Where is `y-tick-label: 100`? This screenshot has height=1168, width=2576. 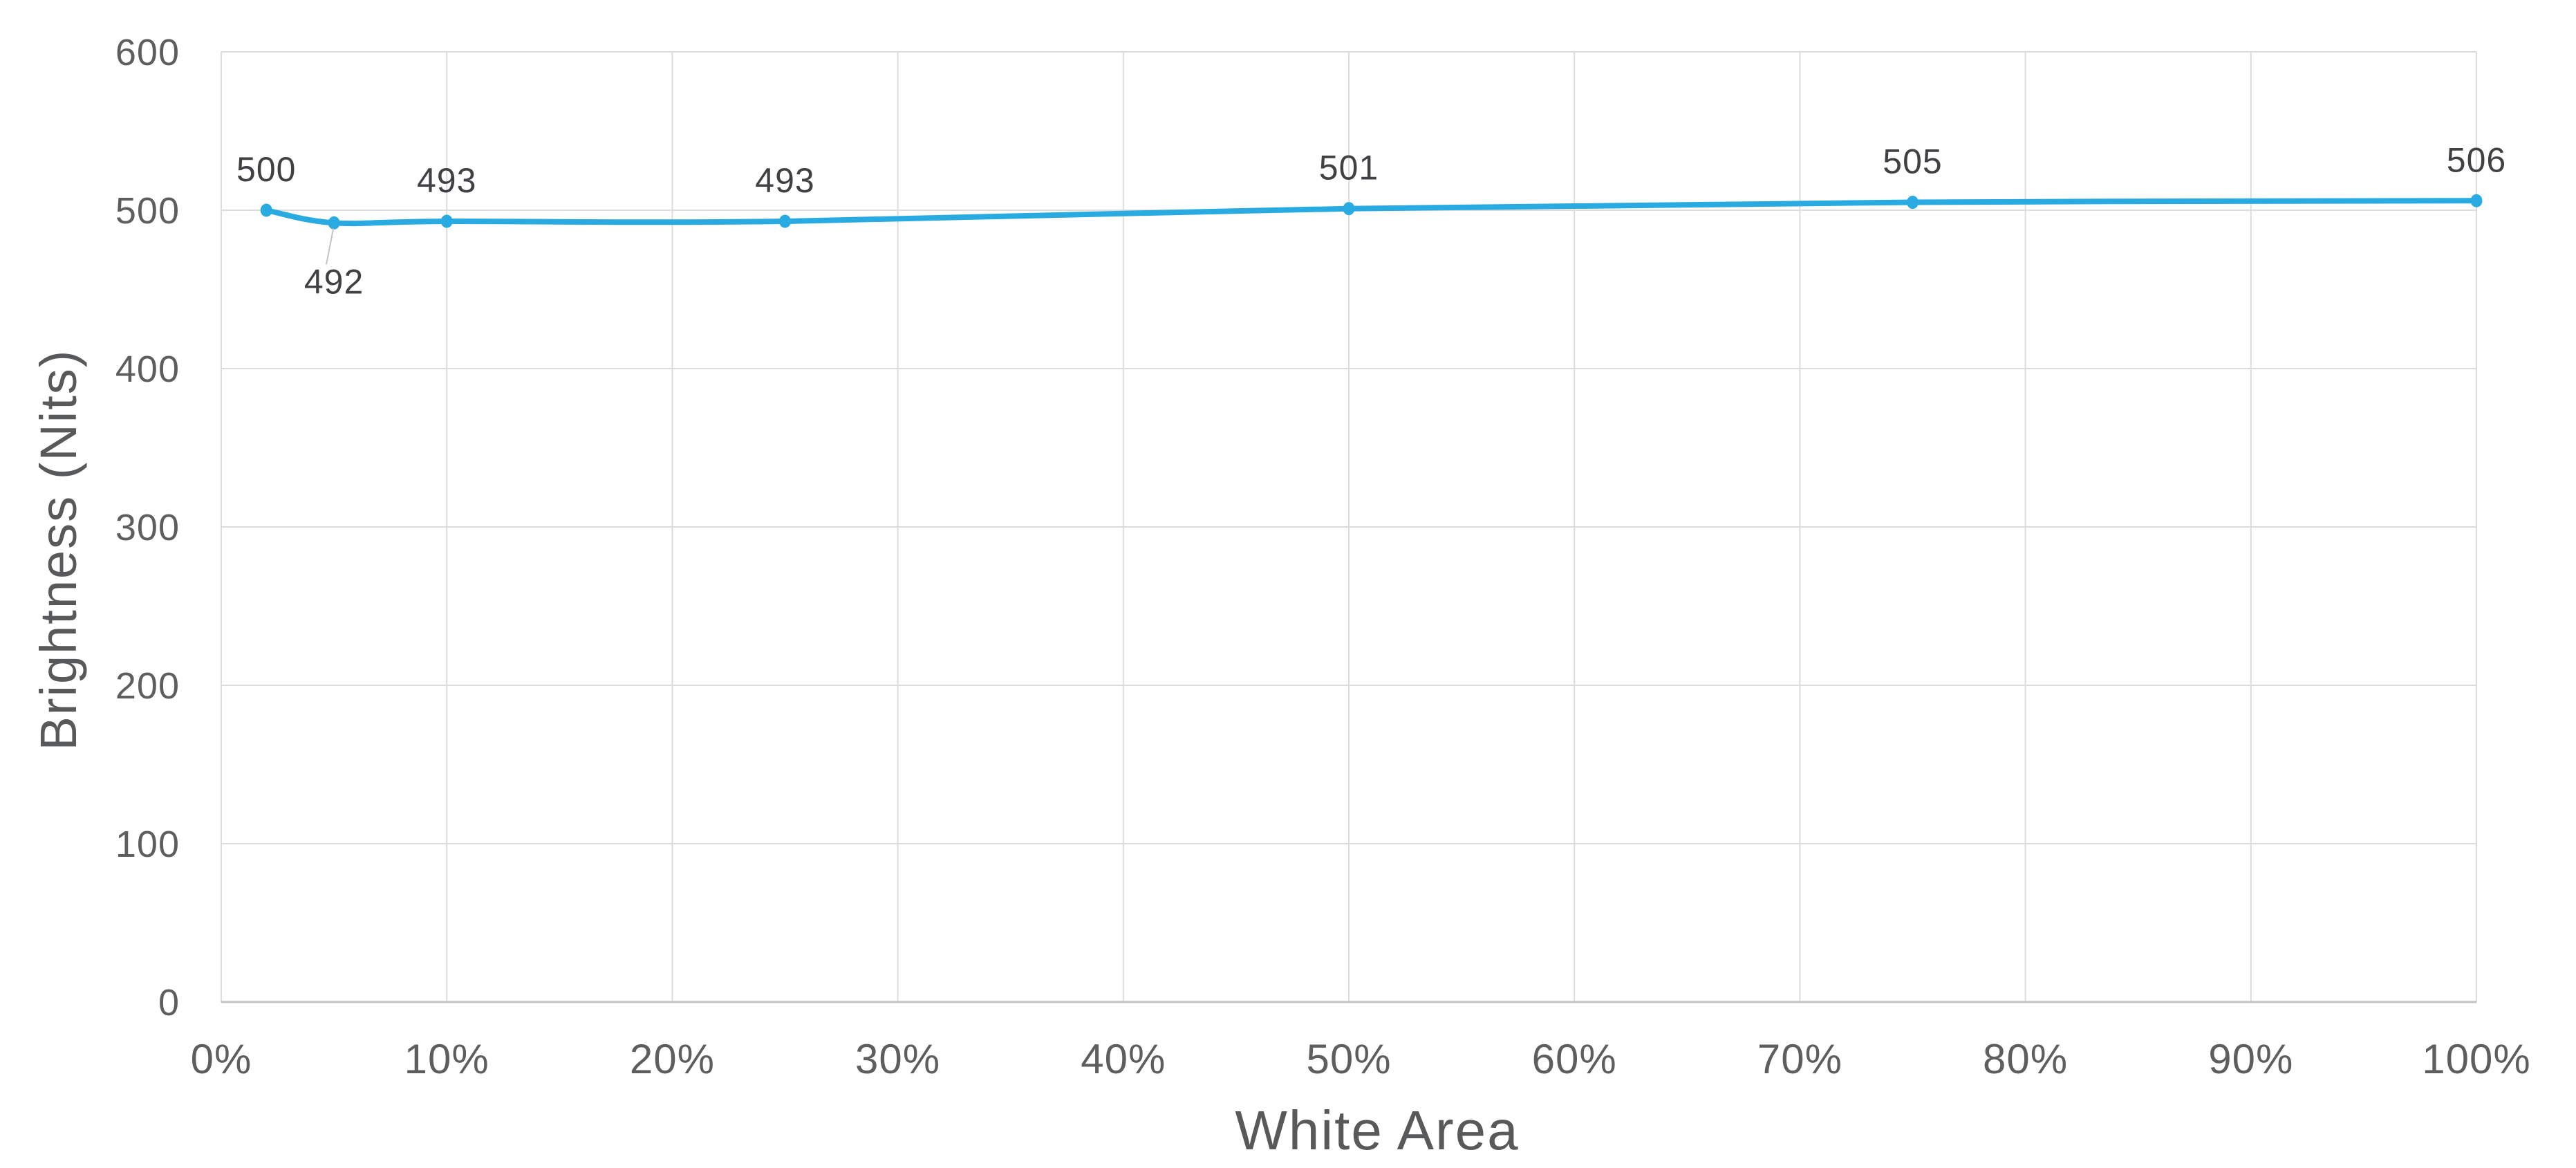 y-tick-label: 100 is located at coordinates (147, 845).